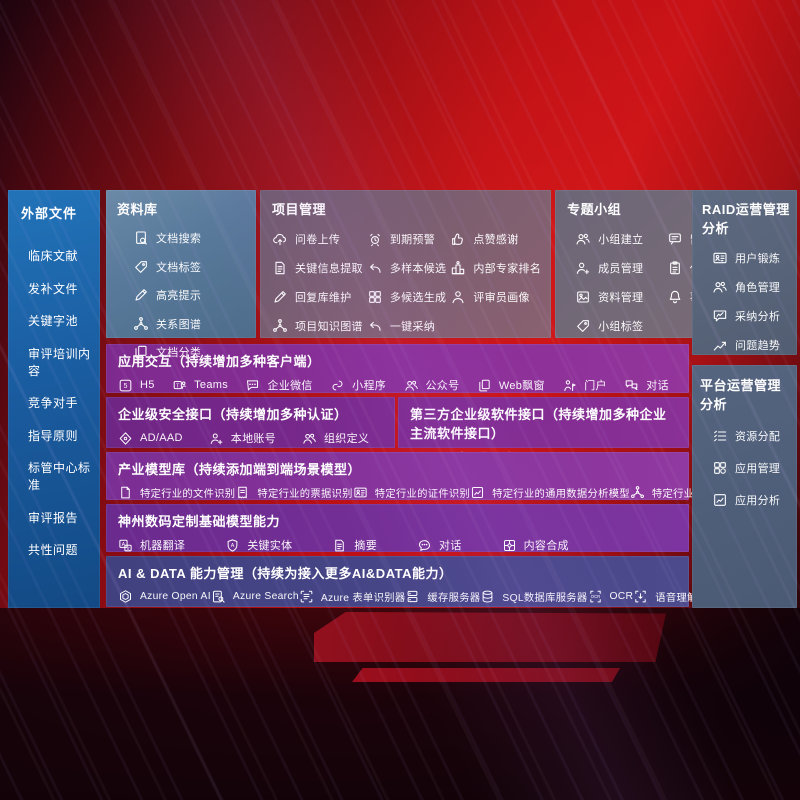 The width and height of the screenshot is (800, 800). I want to click on box-title: 资料库, so click(137, 209).